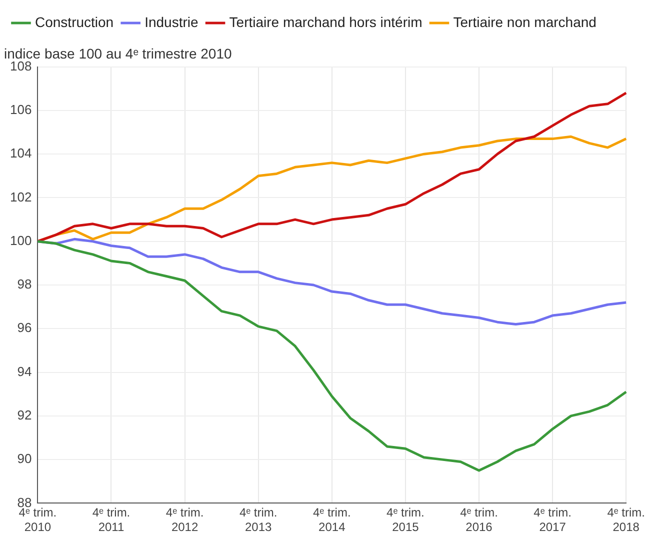 This screenshot has height=540, width=648. I want to click on y-tick-label: 106, so click(21, 110).